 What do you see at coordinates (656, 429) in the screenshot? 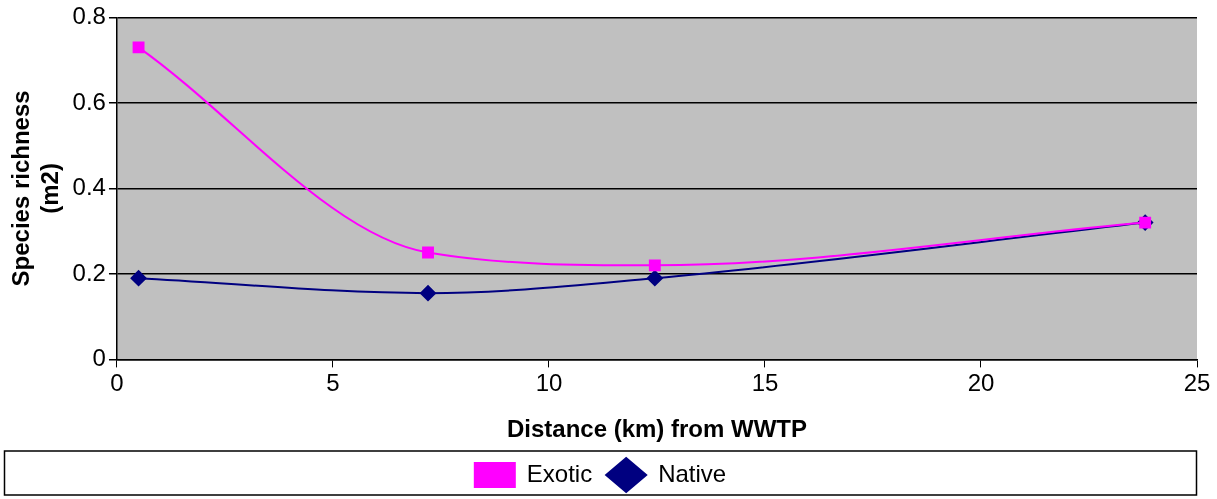
I see `x-axis-title: Distance (km) from WWTP` at bounding box center [656, 429].